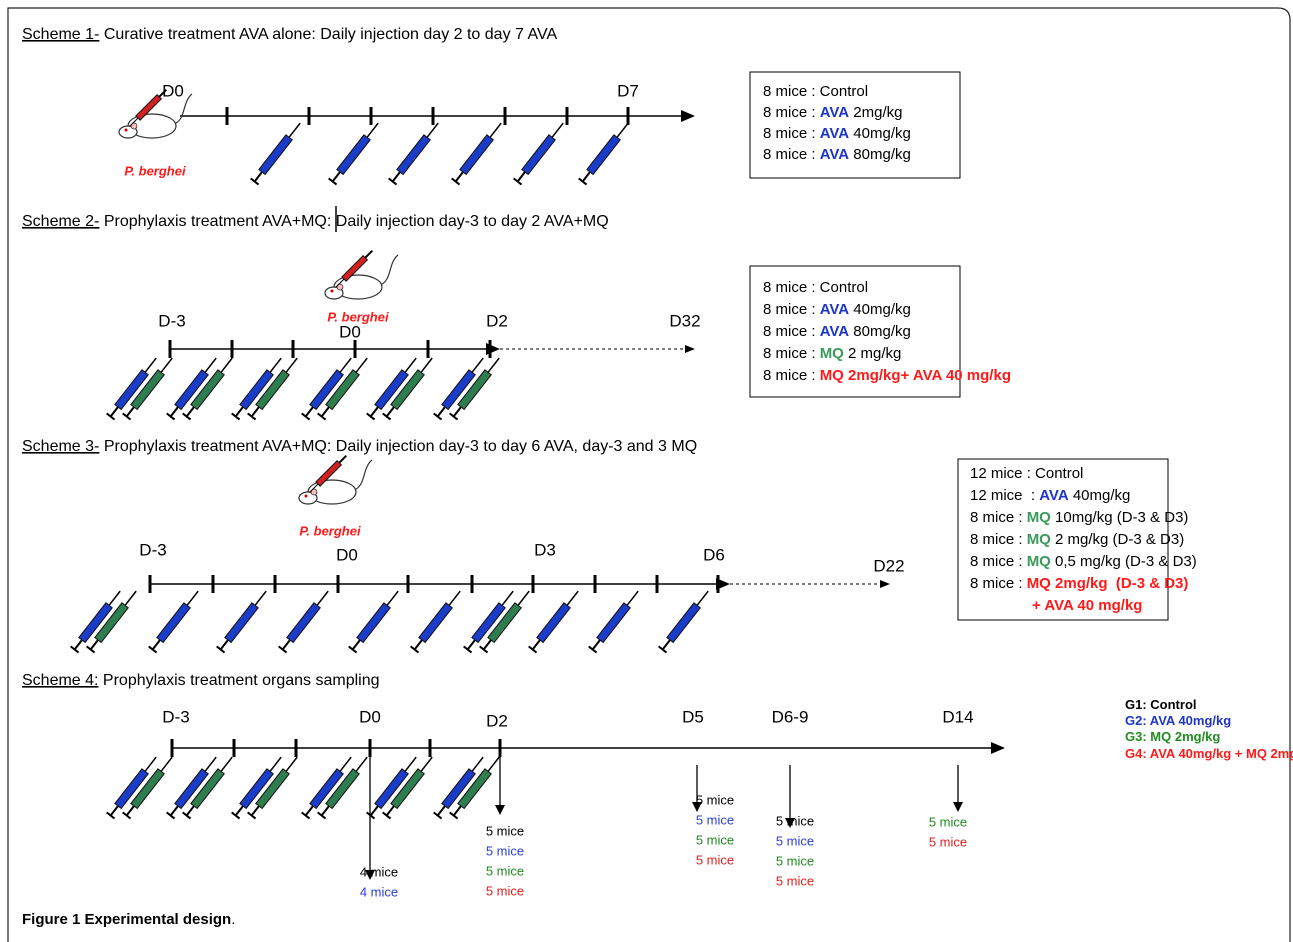 The image size is (1293, 942). What do you see at coordinates (148, 108) in the screenshot?
I see `mouse-syringe` at bounding box center [148, 108].